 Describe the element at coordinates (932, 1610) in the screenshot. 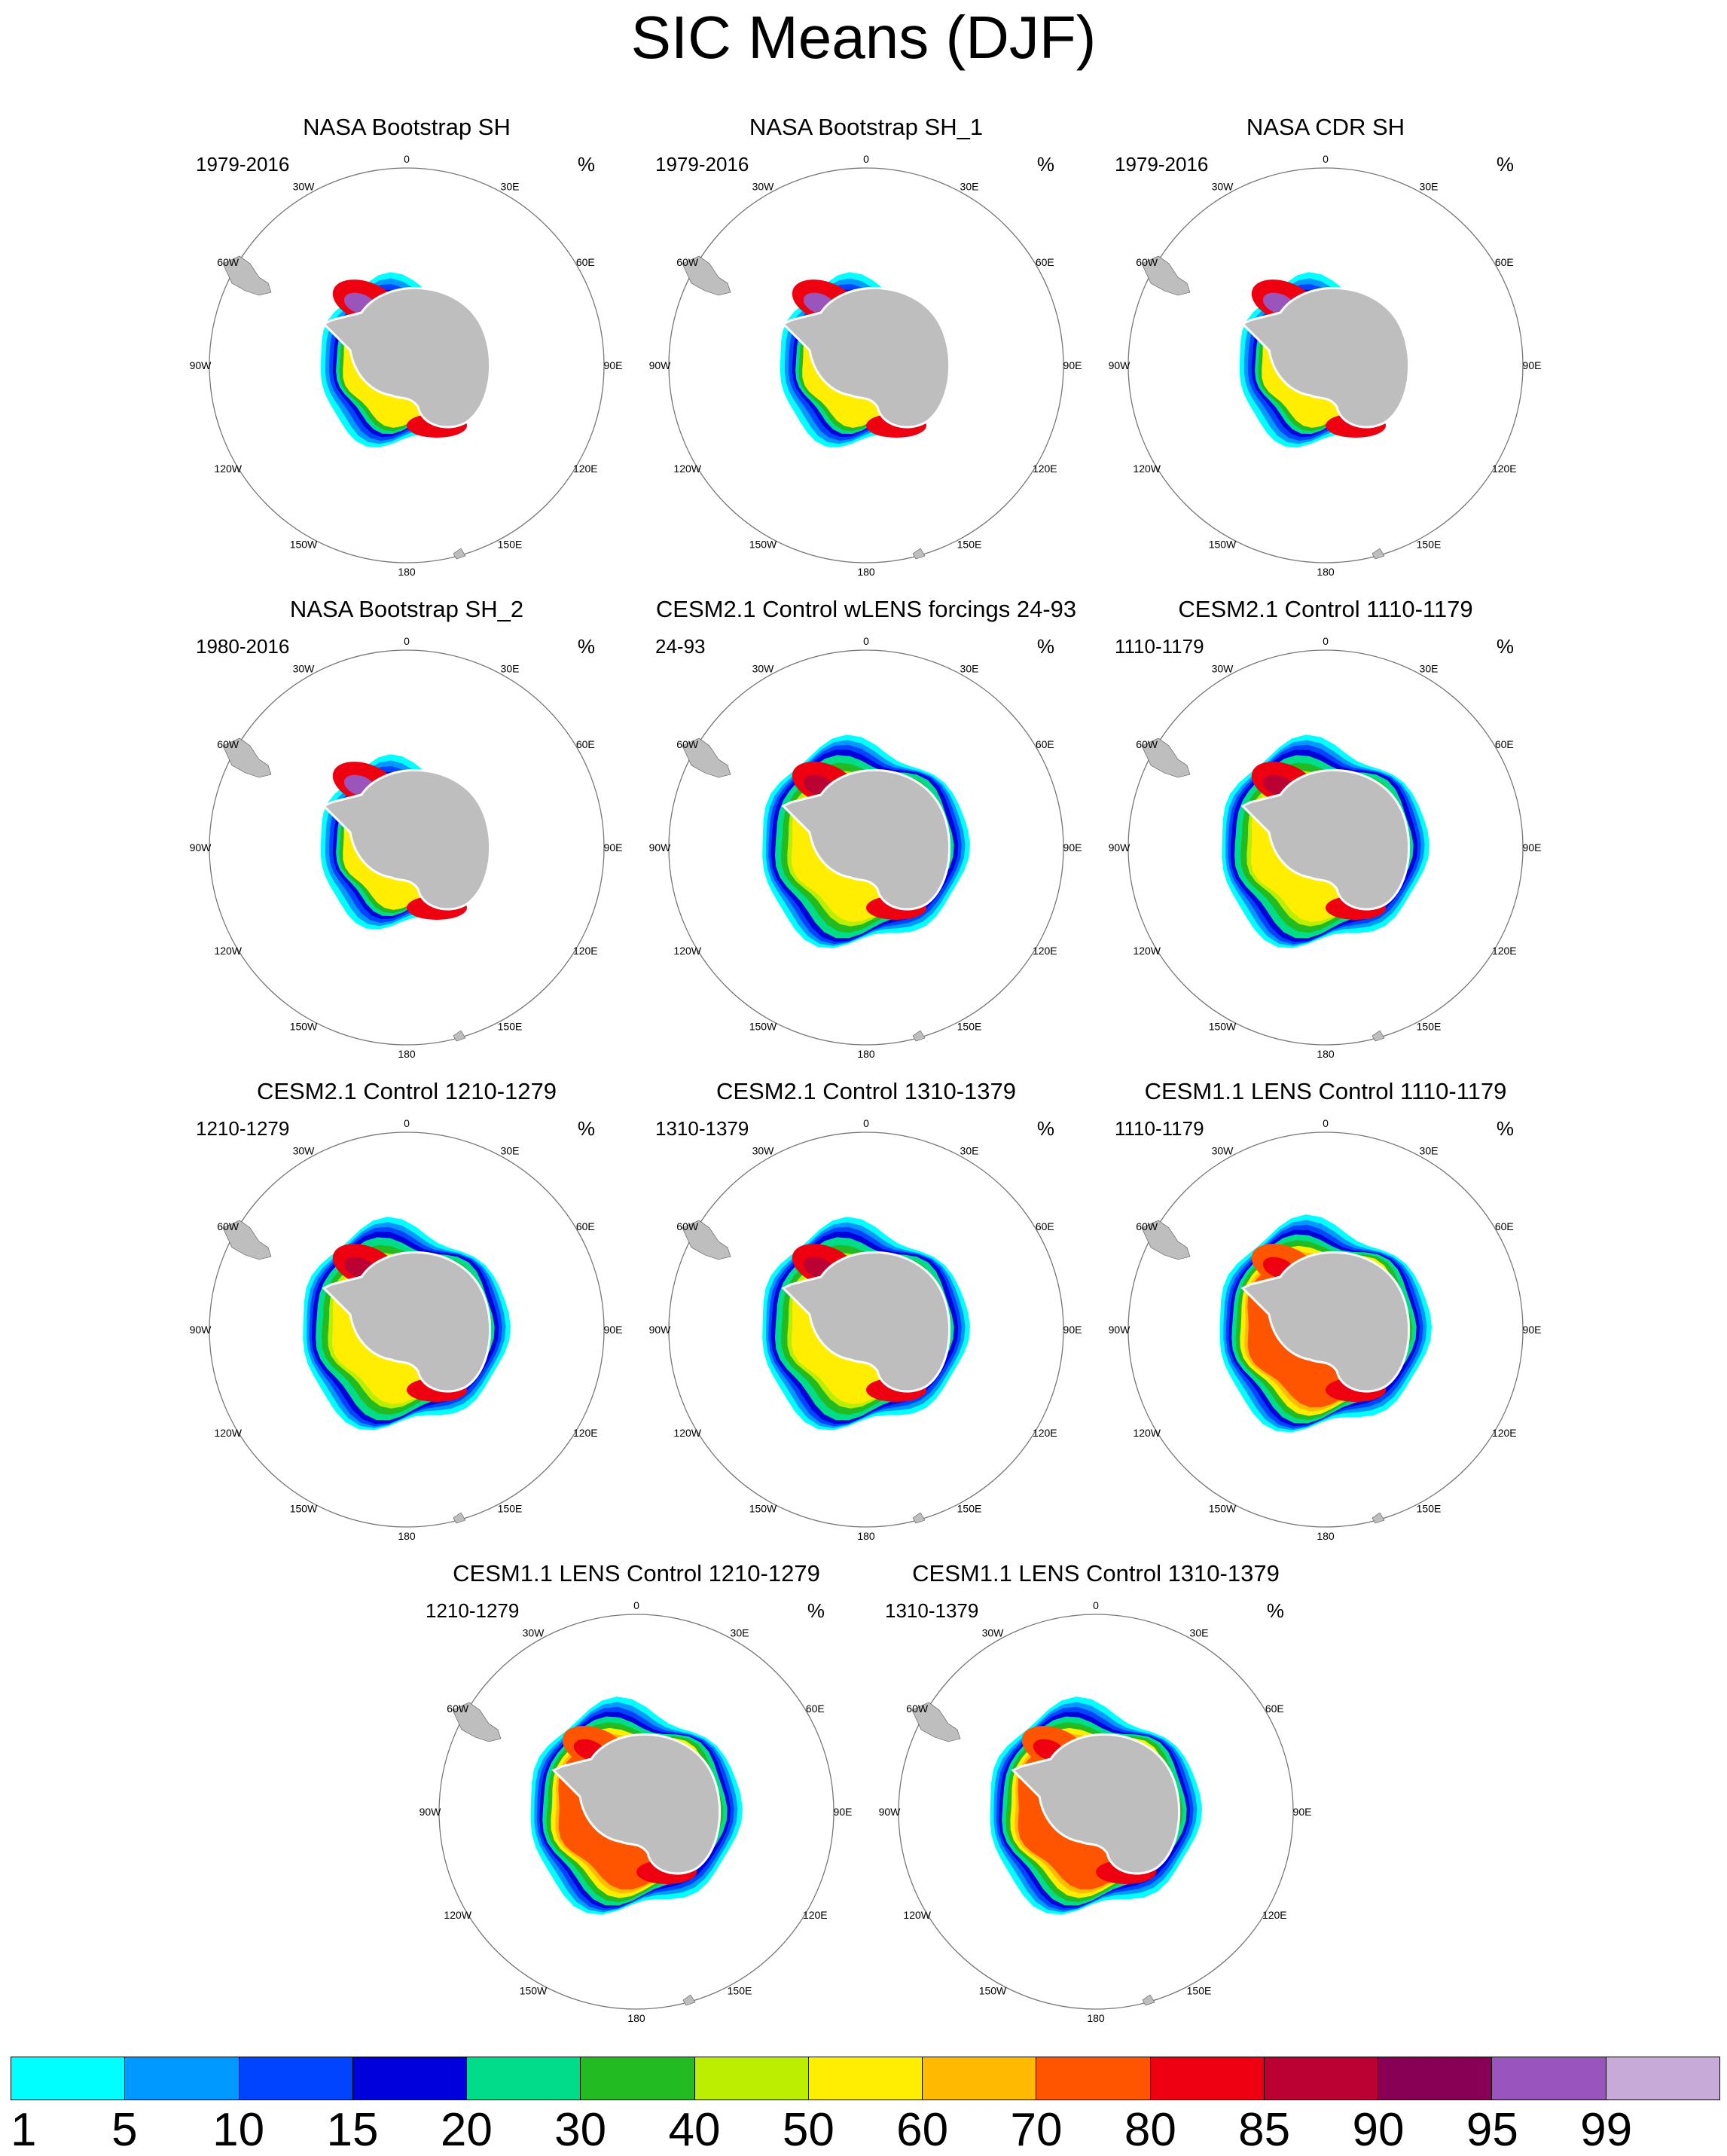

I see `panel-years: 1310-1379` at that location.